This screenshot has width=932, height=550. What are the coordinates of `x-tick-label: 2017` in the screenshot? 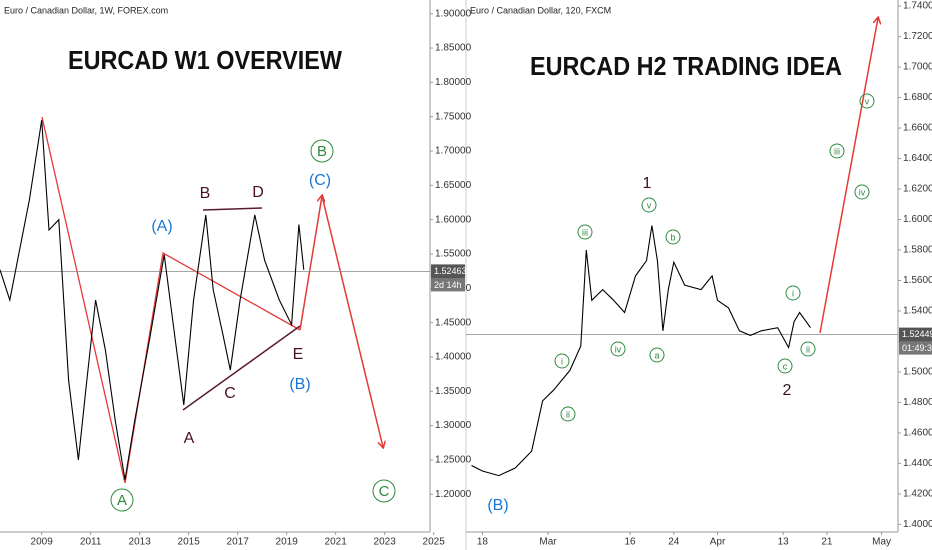 It's located at (238, 542).